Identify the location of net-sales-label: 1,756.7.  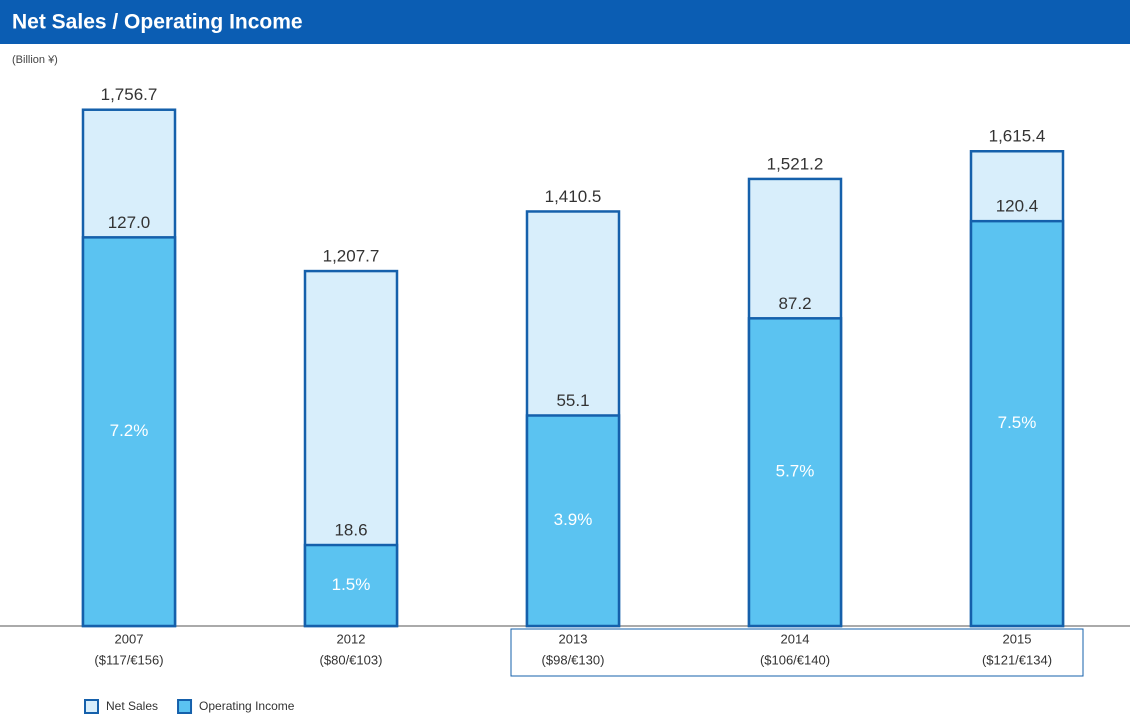
(129, 94).